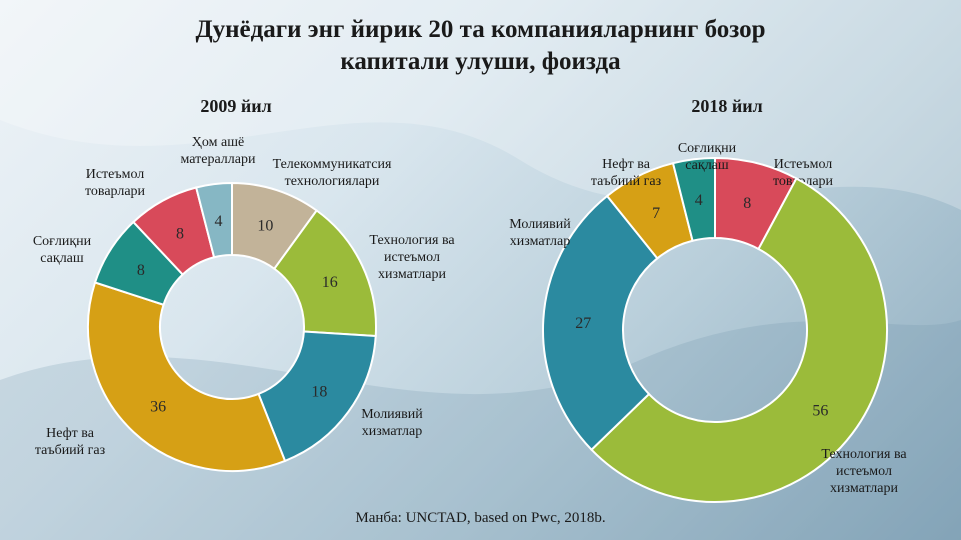  Describe the element at coordinates (820, 411) in the screenshot. I see `chart-2-value-label-2: 56` at that location.